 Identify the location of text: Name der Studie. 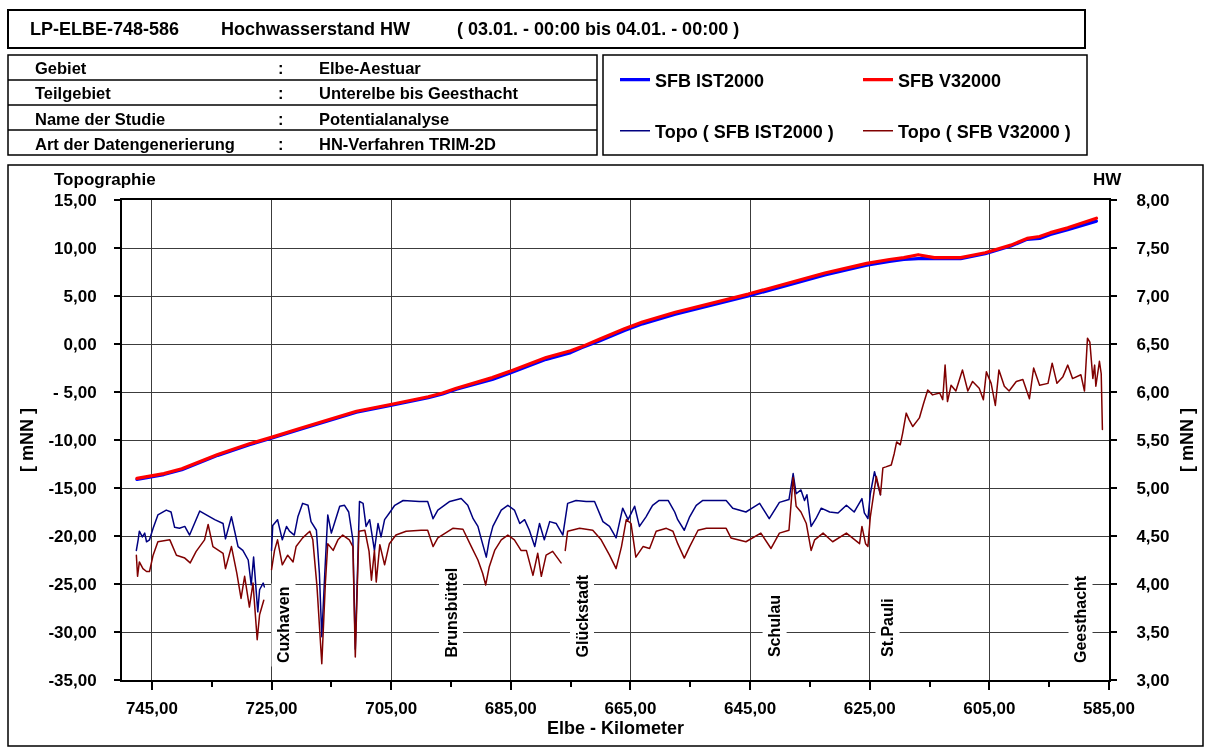
(100, 119).